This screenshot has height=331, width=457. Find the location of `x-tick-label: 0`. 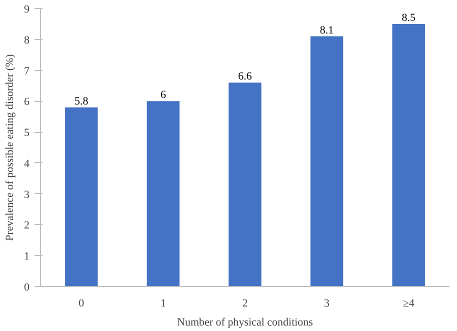

x-tick-label: 0 is located at coordinates (81, 304).